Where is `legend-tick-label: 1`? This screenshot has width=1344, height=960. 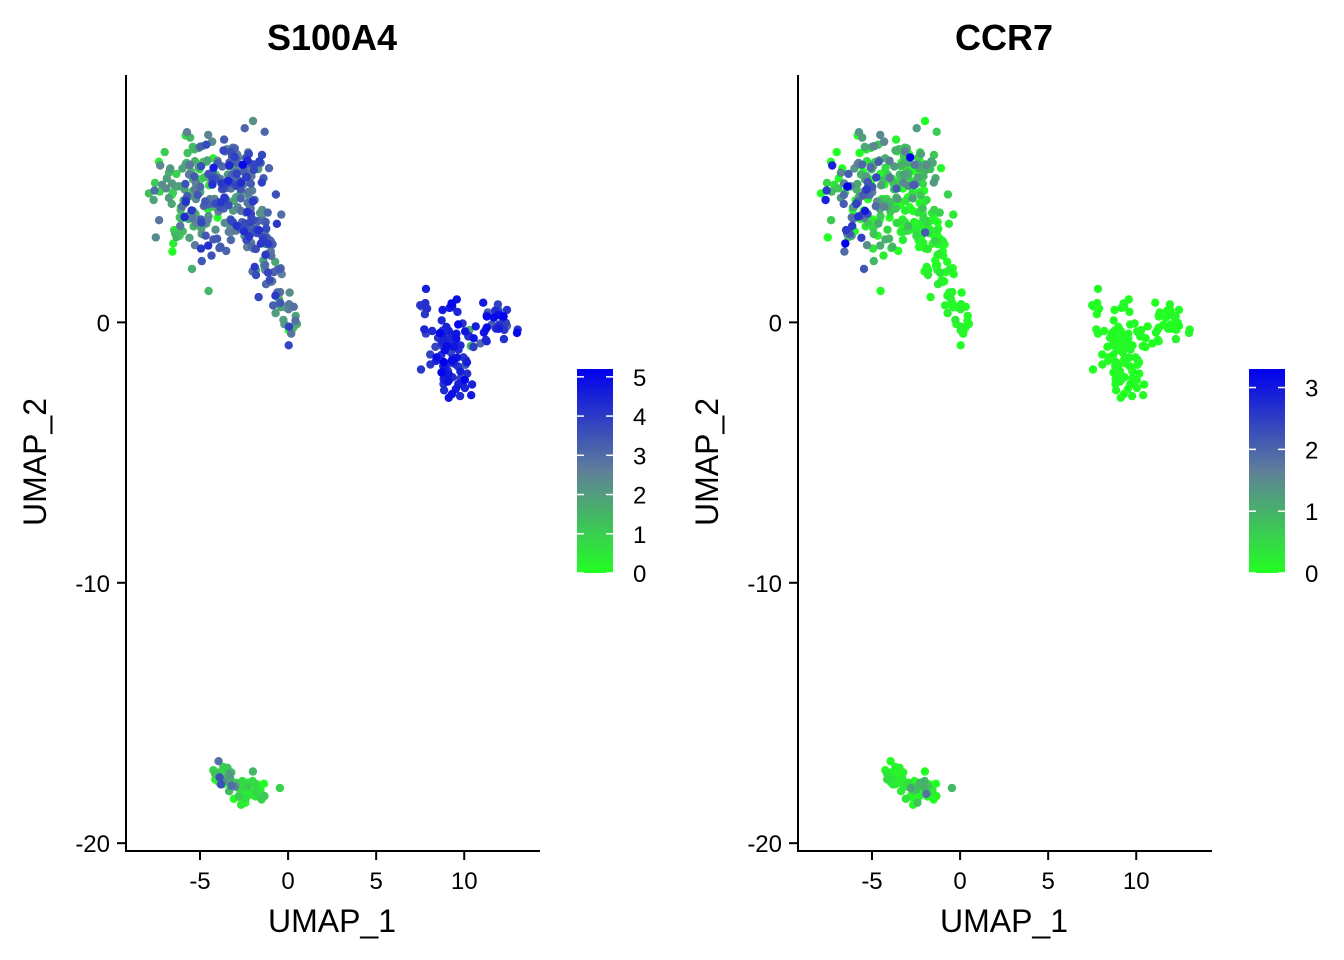
legend-tick-label: 1 is located at coordinates (639, 535).